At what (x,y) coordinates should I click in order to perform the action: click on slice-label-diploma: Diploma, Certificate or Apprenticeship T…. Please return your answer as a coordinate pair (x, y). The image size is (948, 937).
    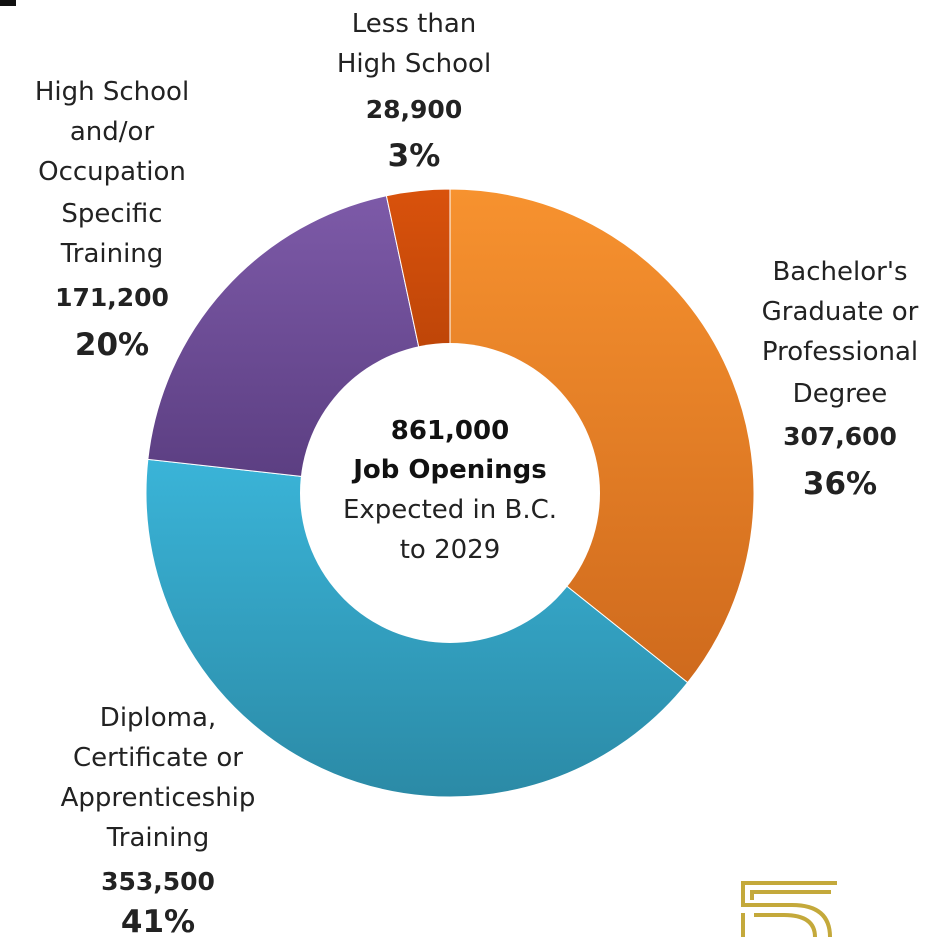
    Looking at the image, I should click on (158, 820).